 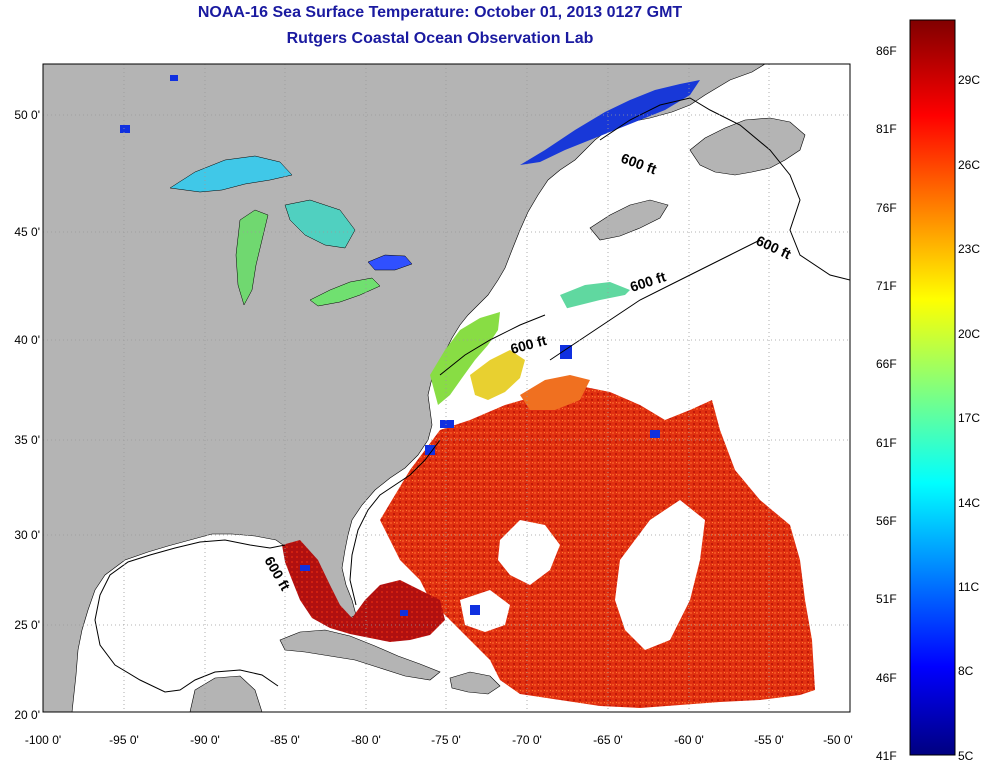 What do you see at coordinates (969, 165) in the screenshot?
I see `colorbar-label-c: 26C` at bounding box center [969, 165].